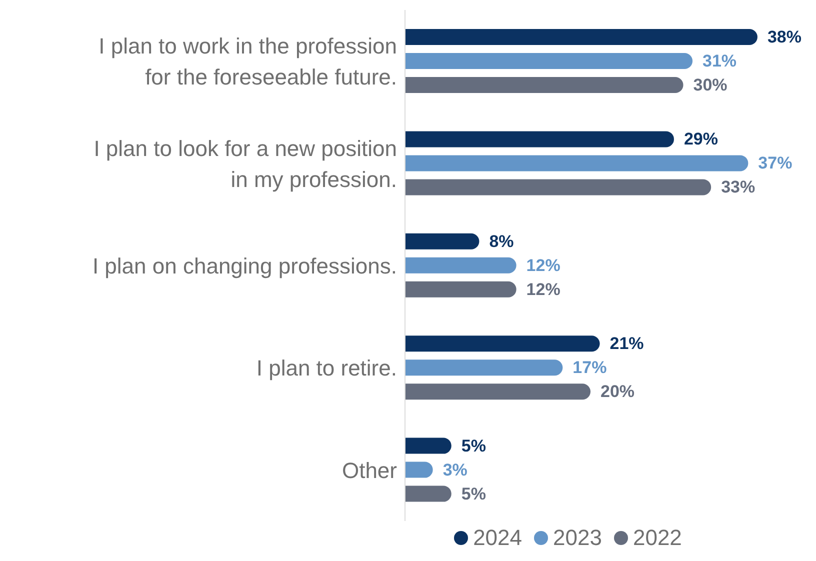 The image size is (816, 561). Describe the element at coordinates (719, 61) in the screenshot. I see `data-label: 31%` at that location.